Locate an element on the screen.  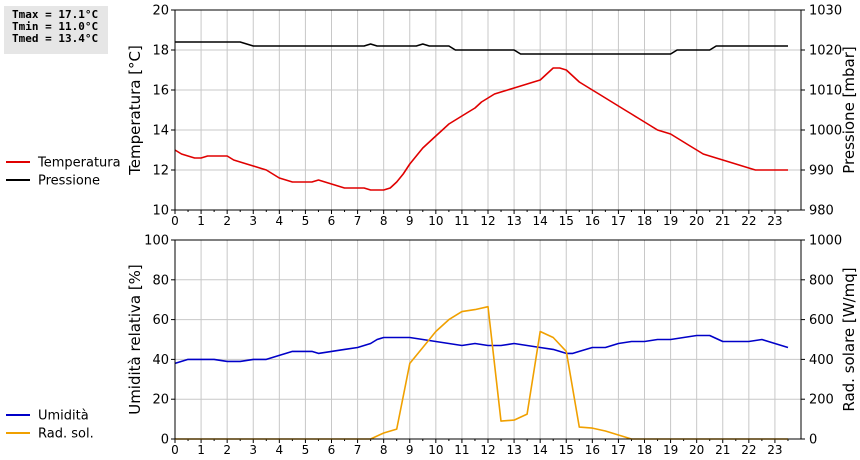
y-tick-label: 12 is located at coordinates (160, 171).